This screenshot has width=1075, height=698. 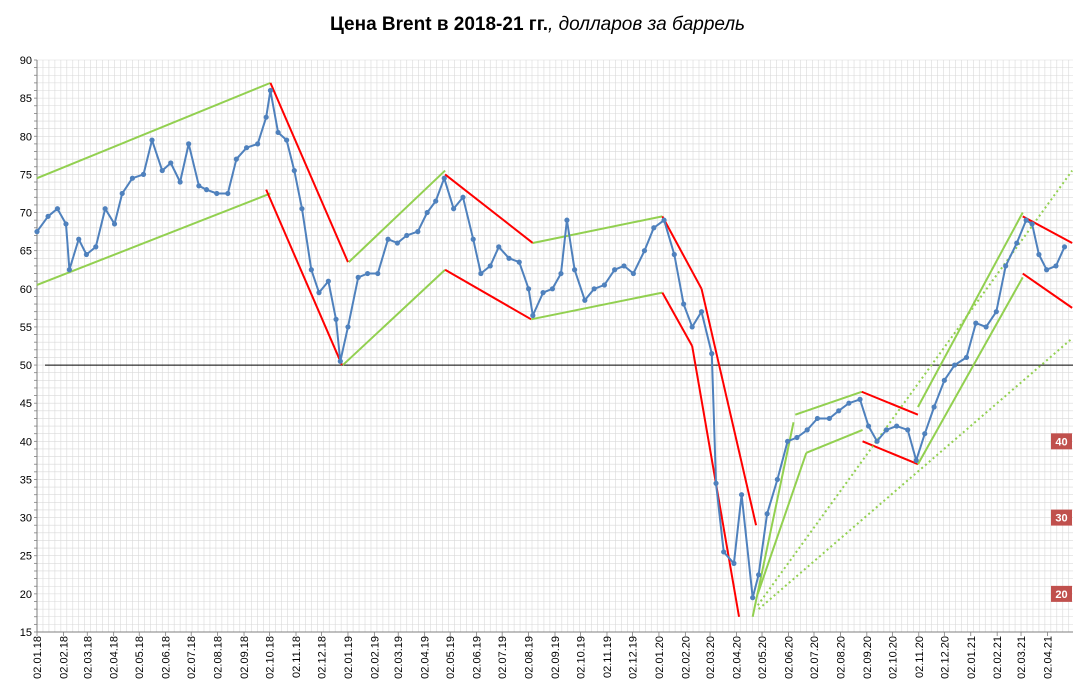 What do you see at coordinates (1048, 657) in the screenshot?
I see `x-tick-label: 02.04.21` at bounding box center [1048, 657].